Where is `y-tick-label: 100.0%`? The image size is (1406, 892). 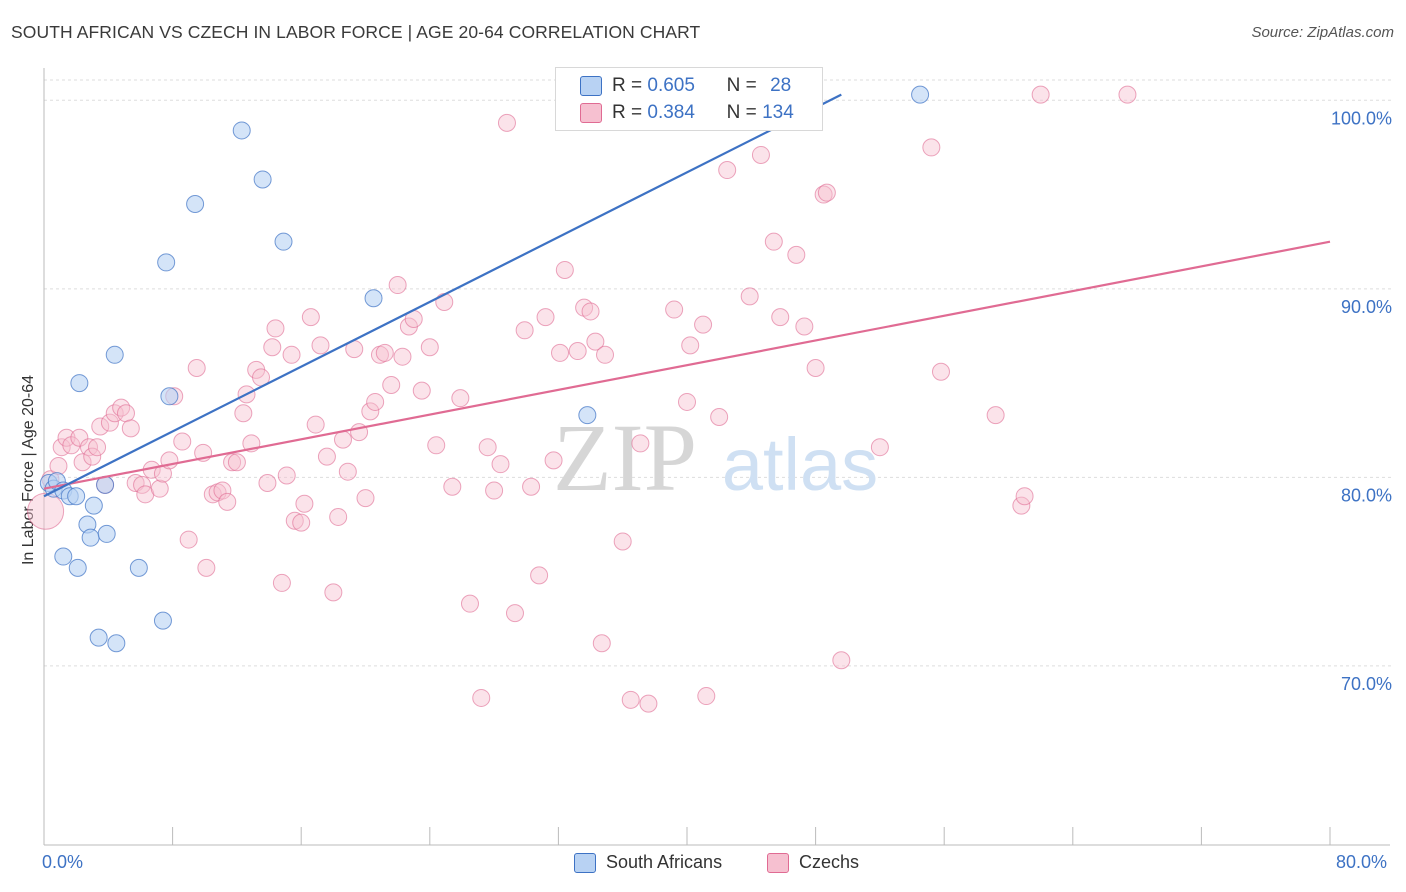 y-tick-label: 100.0% is located at coordinates (1361, 118).